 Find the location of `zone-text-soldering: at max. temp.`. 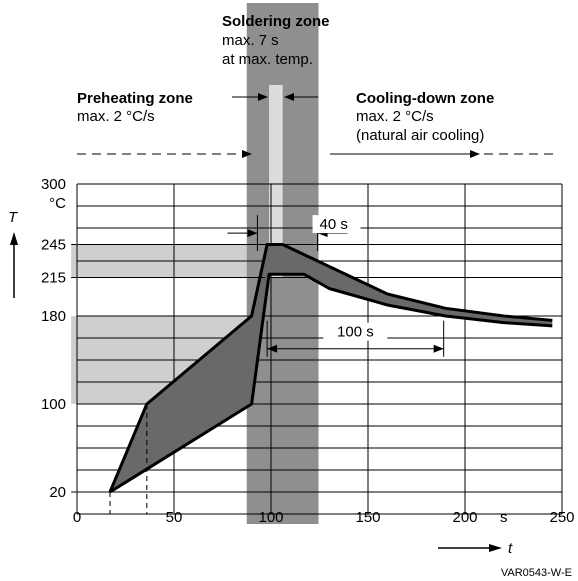

zone-text-soldering: at max. temp. is located at coordinates (267, 59).